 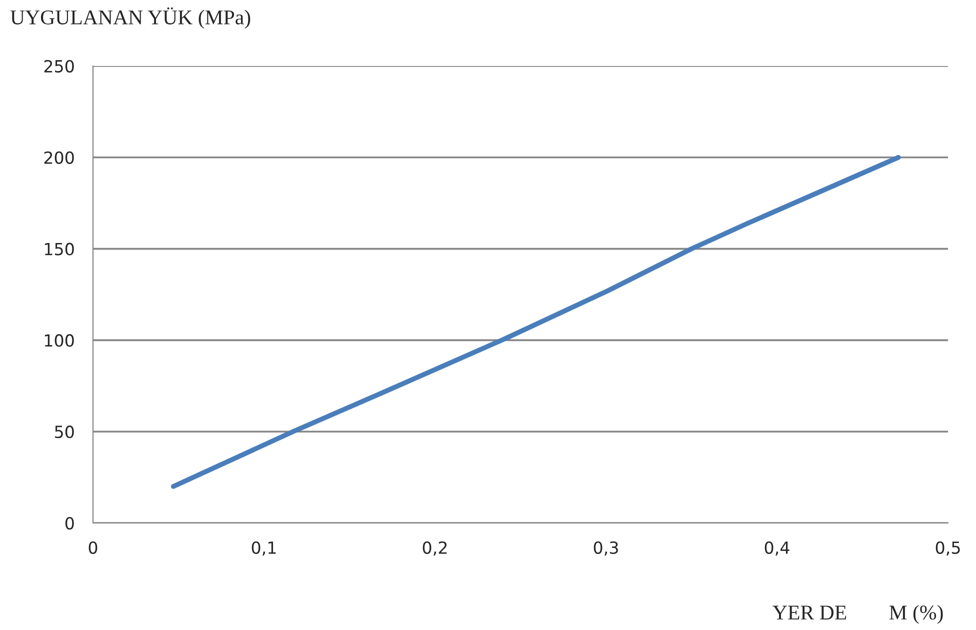 I want to click on y-tick-label: 200, so click(x=59, y=157).